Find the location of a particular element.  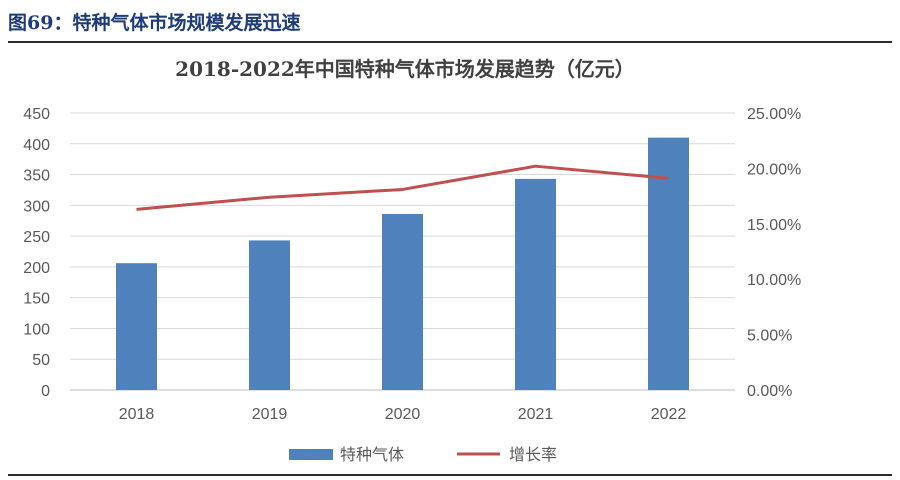

left-tick-label: 300 is located at coordinates (36, 206).